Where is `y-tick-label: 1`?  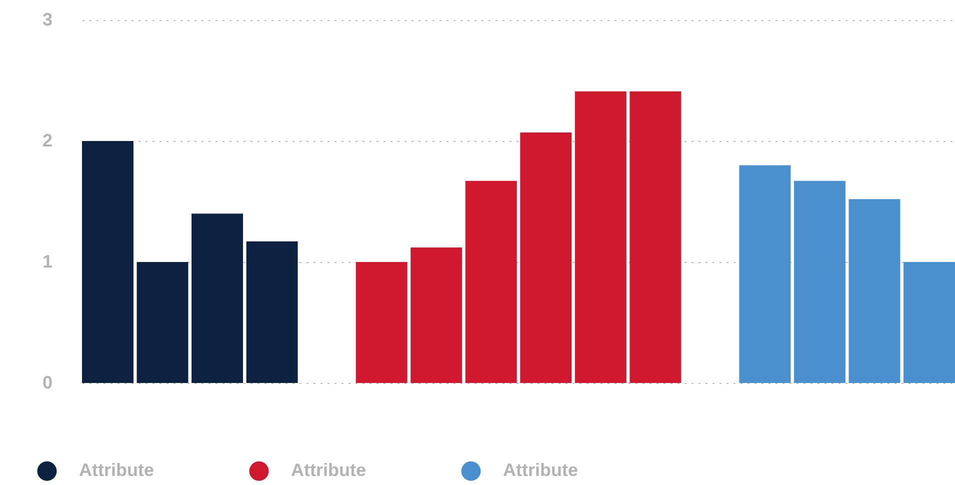
y-tick-label: 1 is located at coordinates (47, 262).